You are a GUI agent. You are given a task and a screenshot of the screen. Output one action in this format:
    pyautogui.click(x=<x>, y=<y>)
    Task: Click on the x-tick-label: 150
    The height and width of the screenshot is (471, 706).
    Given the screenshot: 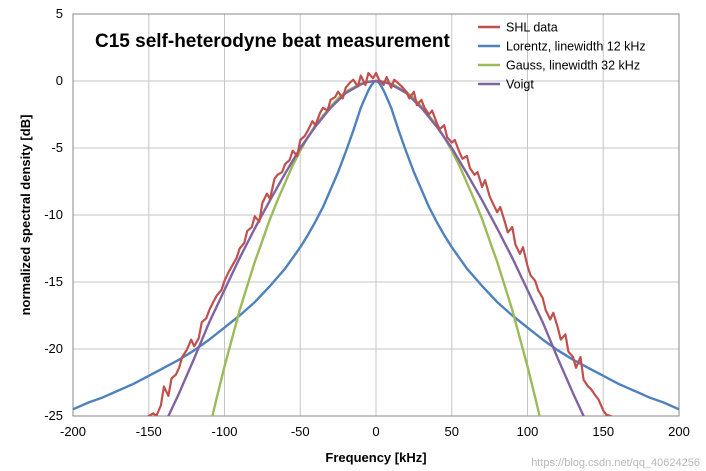 What is the action you would take?
    pyautogui.click(x=603, y=431)
    